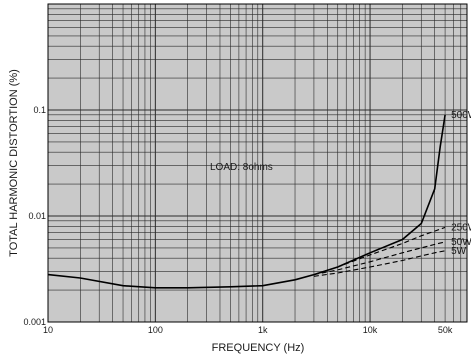 The image size is (471, 361). Describe the element at coordinates (461, 227) in the screenshot. I see `series-label-250w: 250W` at that location.